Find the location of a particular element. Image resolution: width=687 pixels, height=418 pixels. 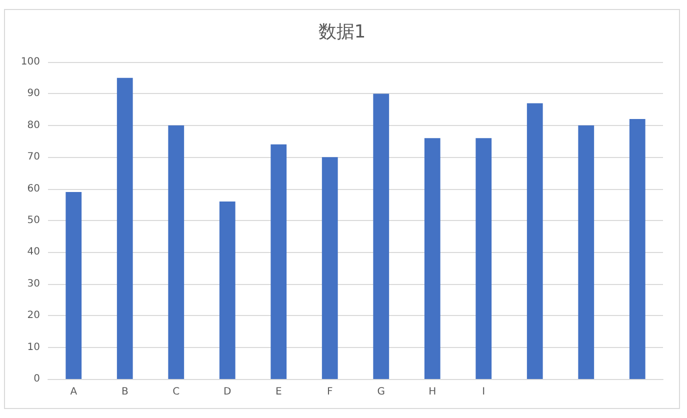

x-tick-label: H is located at coordinates (432, 392).